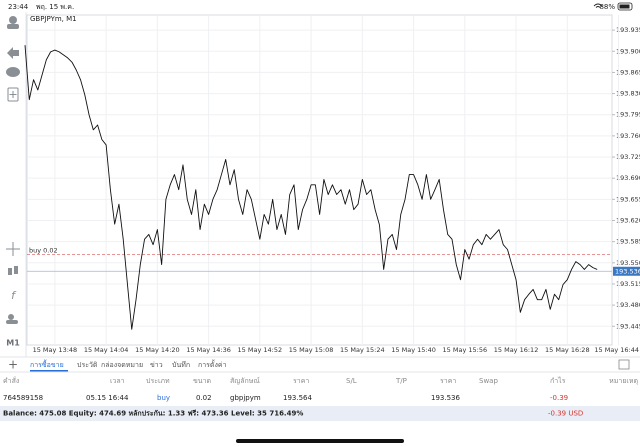 The width and height of the screenshot is (640, 447). What do you see at coordinates (567, 350) in the screenshot?
I see `x-tick-label: 15 May 16:28` at bounding box center [567, 350].